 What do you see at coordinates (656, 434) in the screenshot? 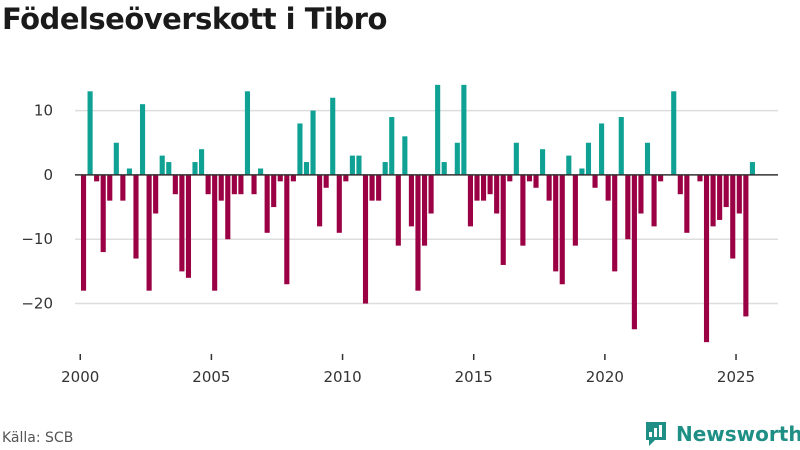
I see `newsworthy-chart-icon` at bounding box center [656, 434].